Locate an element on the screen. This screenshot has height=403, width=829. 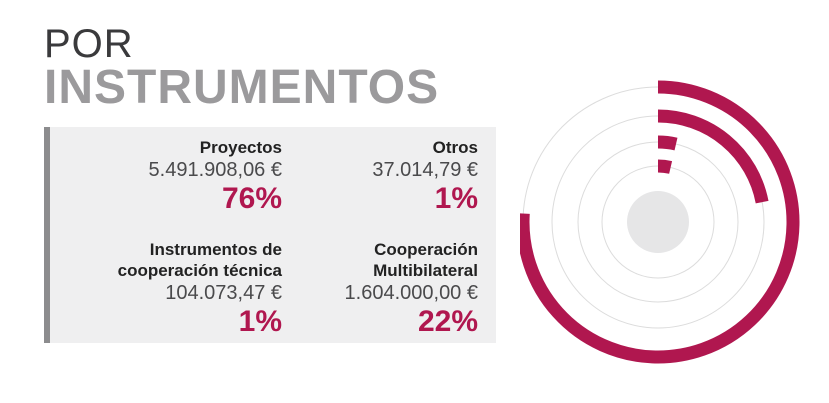
instrument-proyectos: Proyectos 5.491.908,06 € 76% is located at coordinates (187, 176).